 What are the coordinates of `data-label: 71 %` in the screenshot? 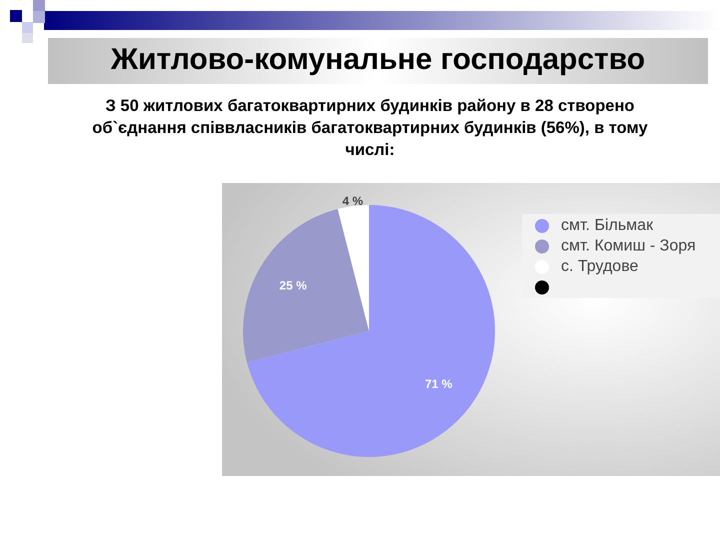 It's located at (439, 384).